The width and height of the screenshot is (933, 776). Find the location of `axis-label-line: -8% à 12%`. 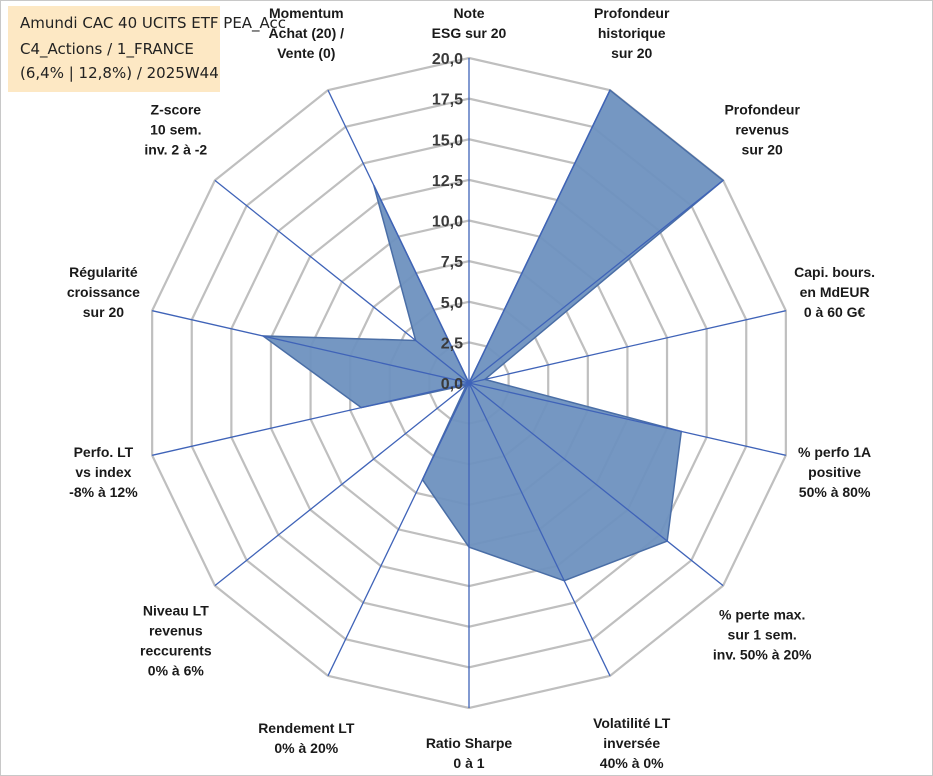

axis-label-line: -8% à 12% is located at coordinates (103, 492).